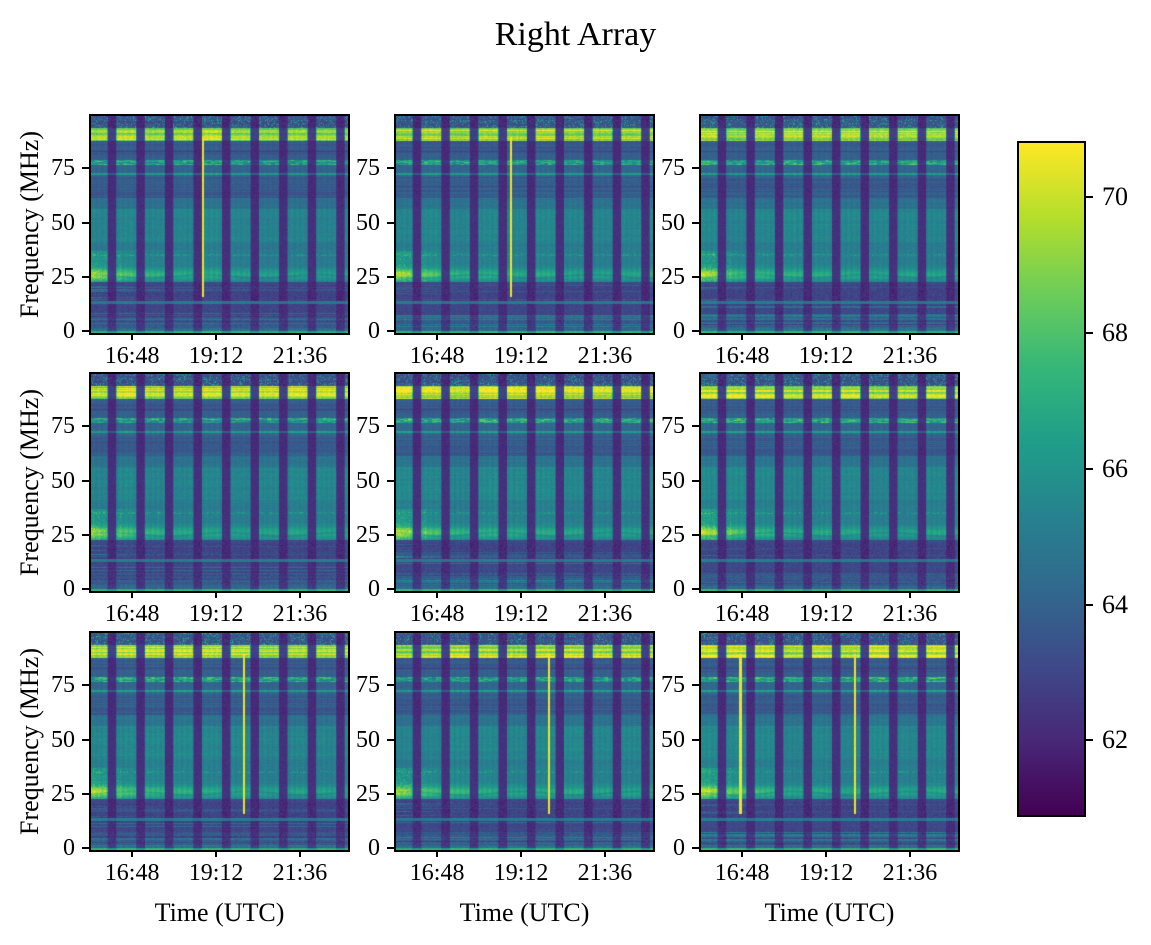 This screenshot has width=1151, height=945. I want to click on colorbar-tick-label: 64, so click(1115, 604).